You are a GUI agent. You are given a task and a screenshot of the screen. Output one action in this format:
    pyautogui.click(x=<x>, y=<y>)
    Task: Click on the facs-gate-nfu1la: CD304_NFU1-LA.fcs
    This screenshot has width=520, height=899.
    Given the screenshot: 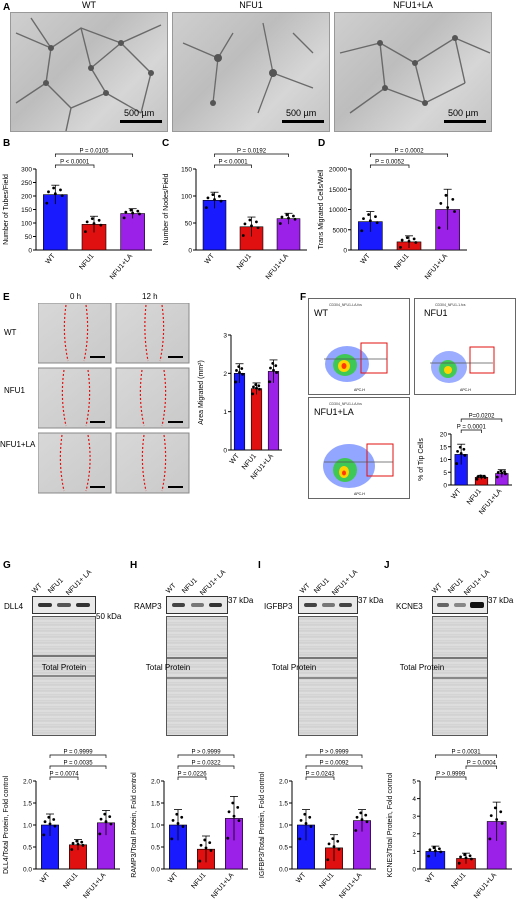 What is the action you would take?
    pyautogui.click(x=345, y=404)
    